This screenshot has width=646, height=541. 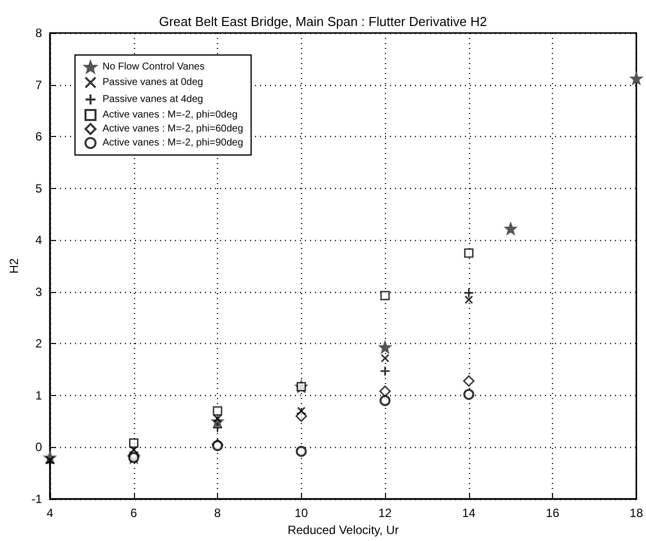 What do you see at coordinates (38, 188) in the screenshot?
I see `y-tick-label: 5` at bounding box center [38, 188].